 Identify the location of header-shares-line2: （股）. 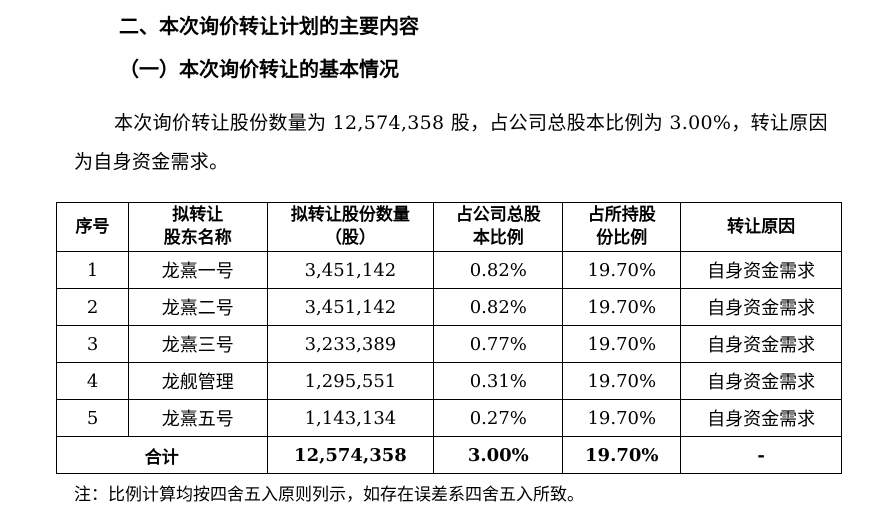
(350, 238).